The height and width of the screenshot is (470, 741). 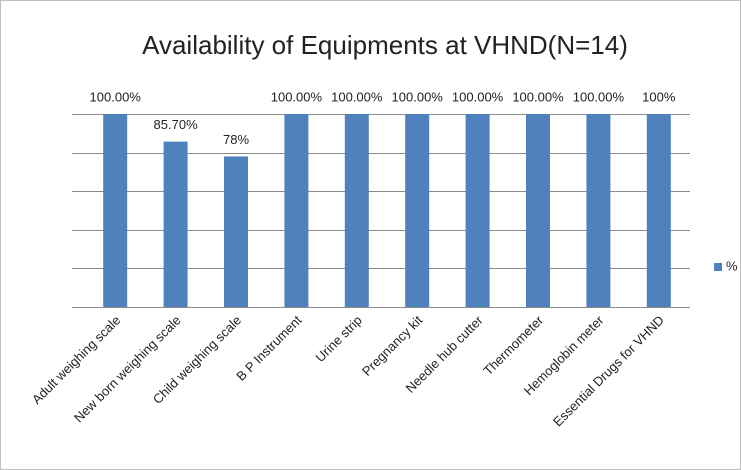 What do you see at coordinates (385, 45) in the screenshot?
I see `chart-title: Availability of Equipments at VHND(N=14)` at bounding box center [385, 45].